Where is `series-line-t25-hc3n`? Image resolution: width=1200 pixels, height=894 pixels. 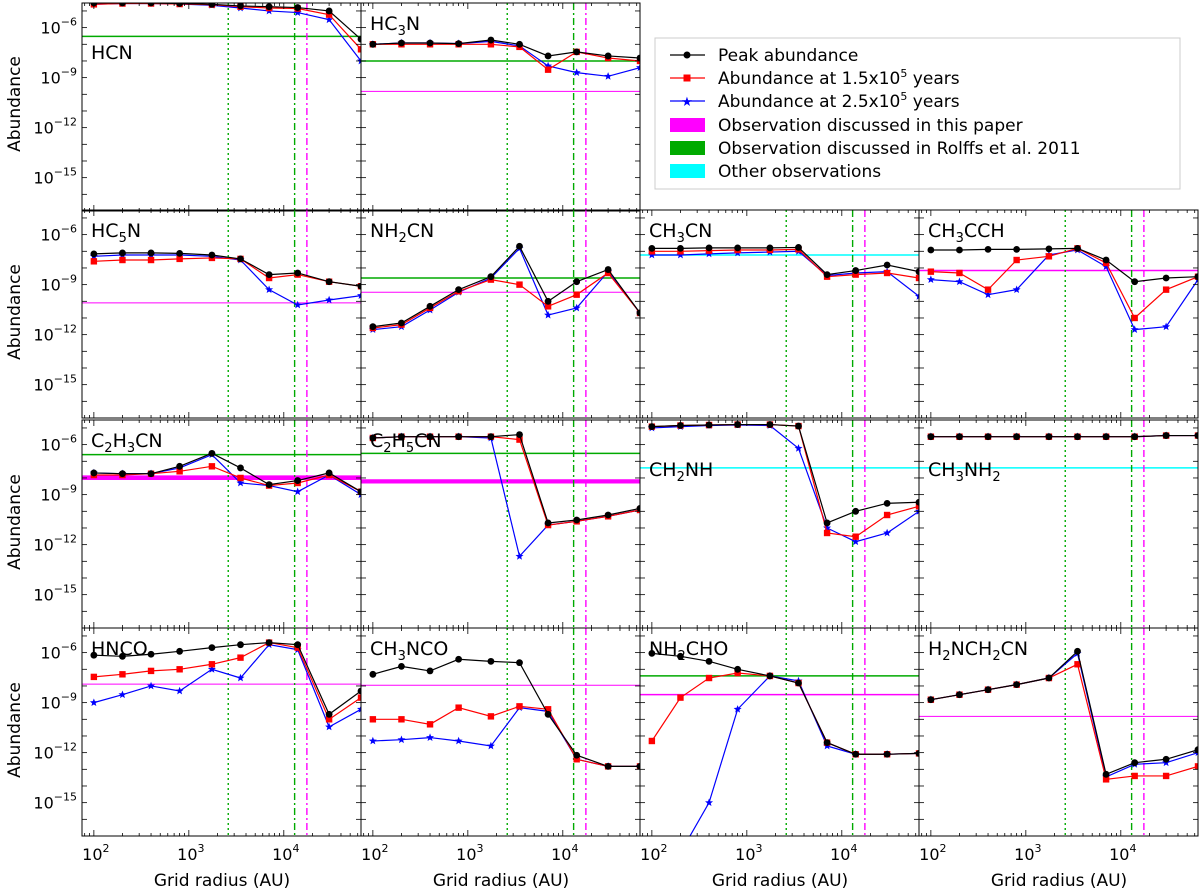
series-line-t25-hc3n is located at coordinates (506, 58).